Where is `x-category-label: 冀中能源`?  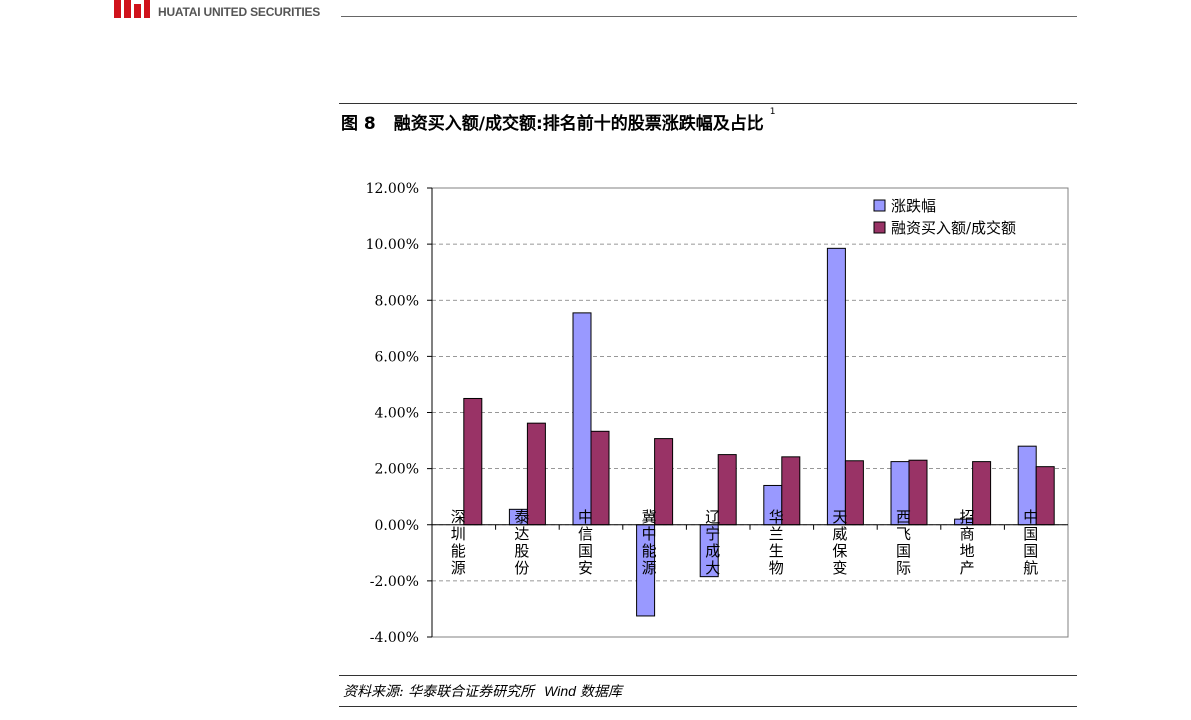 x-category-label: 冀中能源 is located at coordinates (649, 543).